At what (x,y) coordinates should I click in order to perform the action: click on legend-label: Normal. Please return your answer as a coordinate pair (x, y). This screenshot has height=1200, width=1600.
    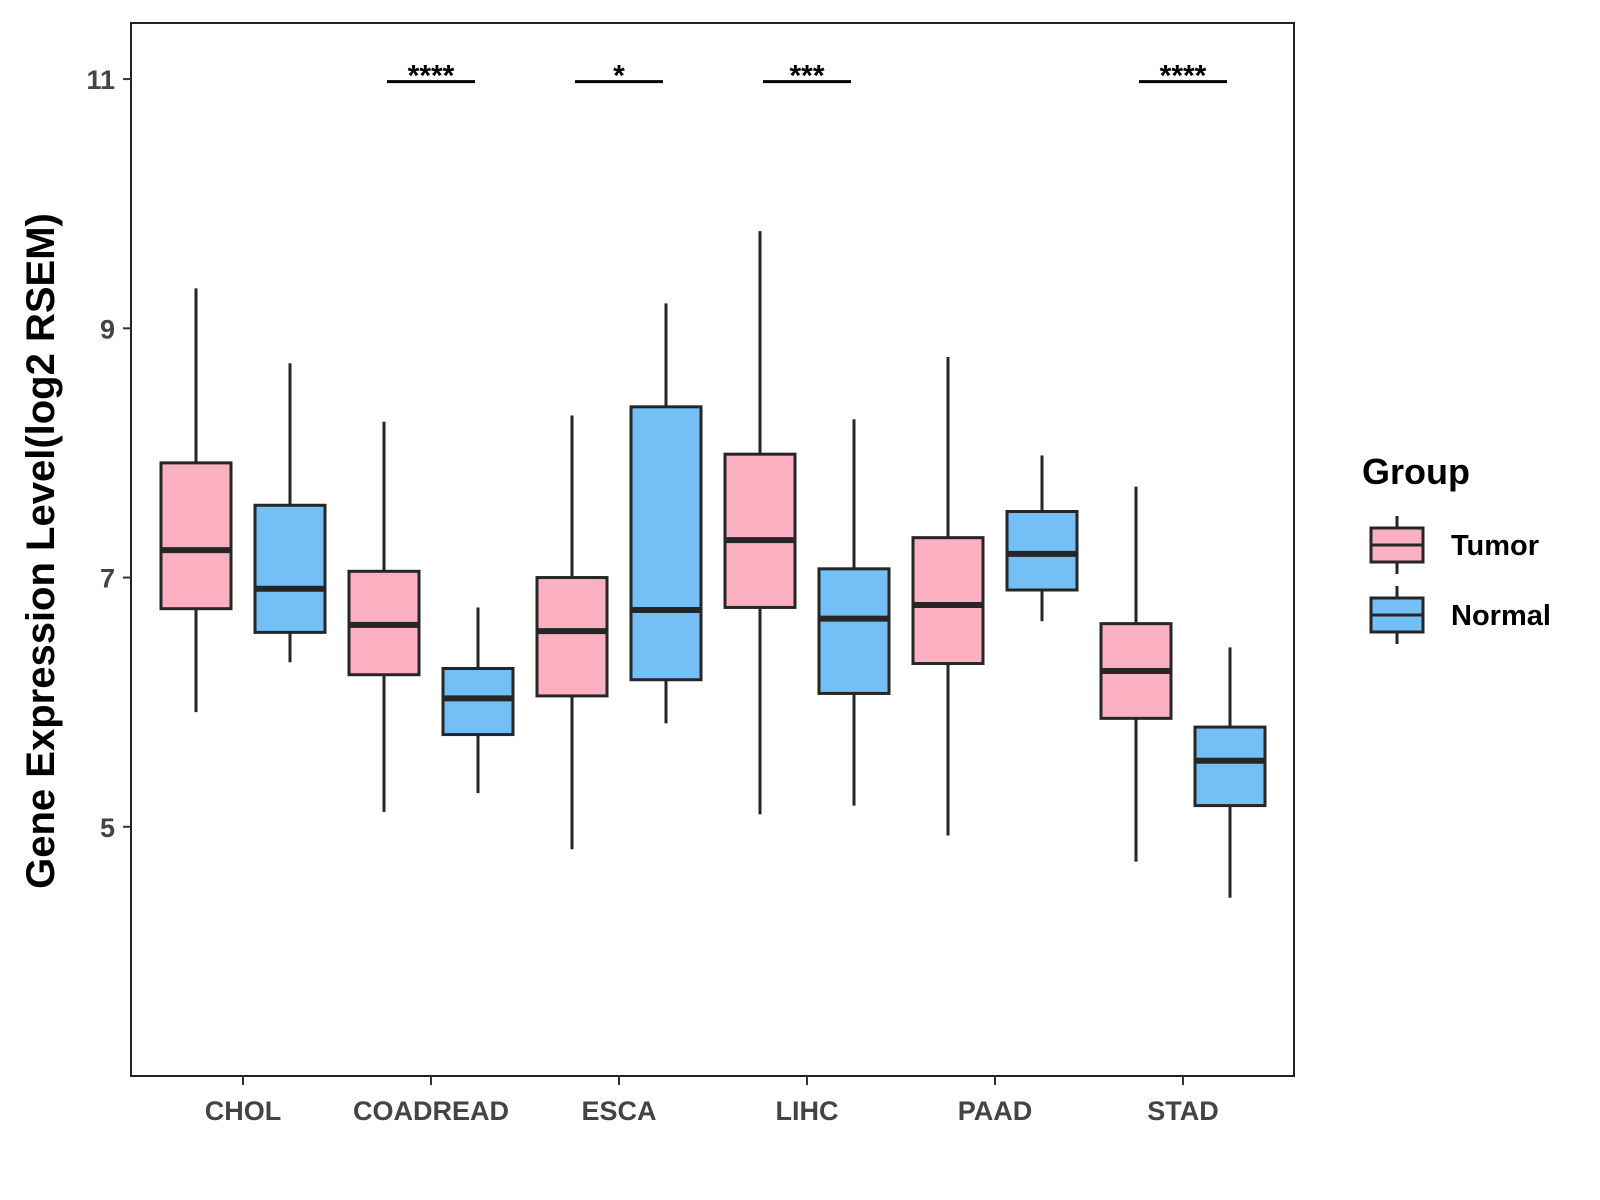
    Looking at the image, I should click on (1501, 616).